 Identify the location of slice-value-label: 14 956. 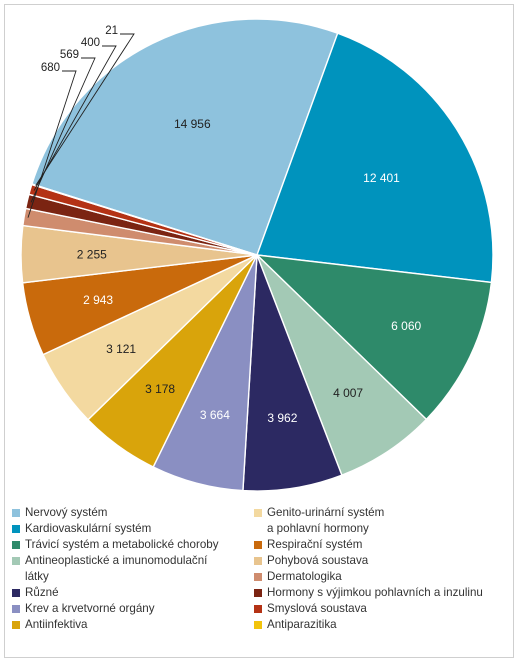
(192, 124).